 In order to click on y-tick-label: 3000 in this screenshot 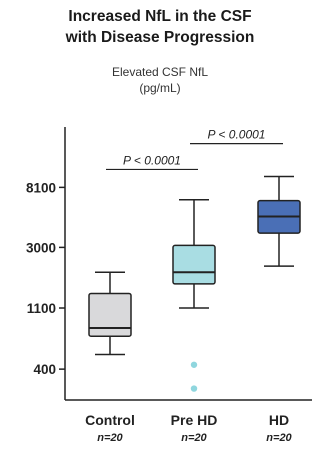, I will do `click(41, 247)`.